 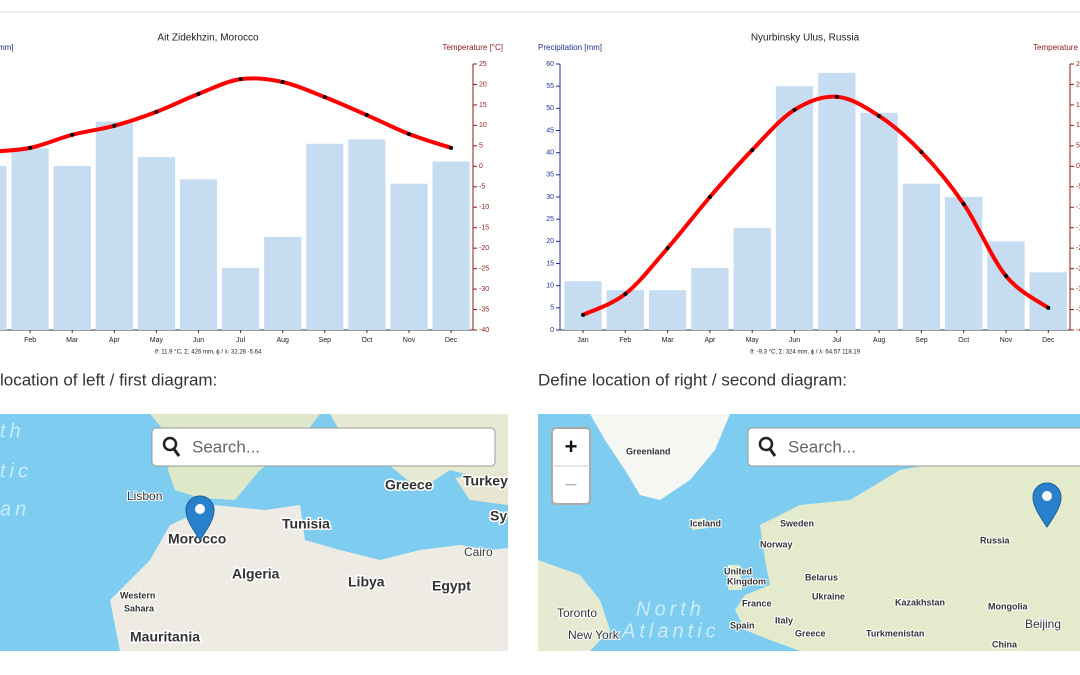 I want to click on land, so click(x=574, y=605).